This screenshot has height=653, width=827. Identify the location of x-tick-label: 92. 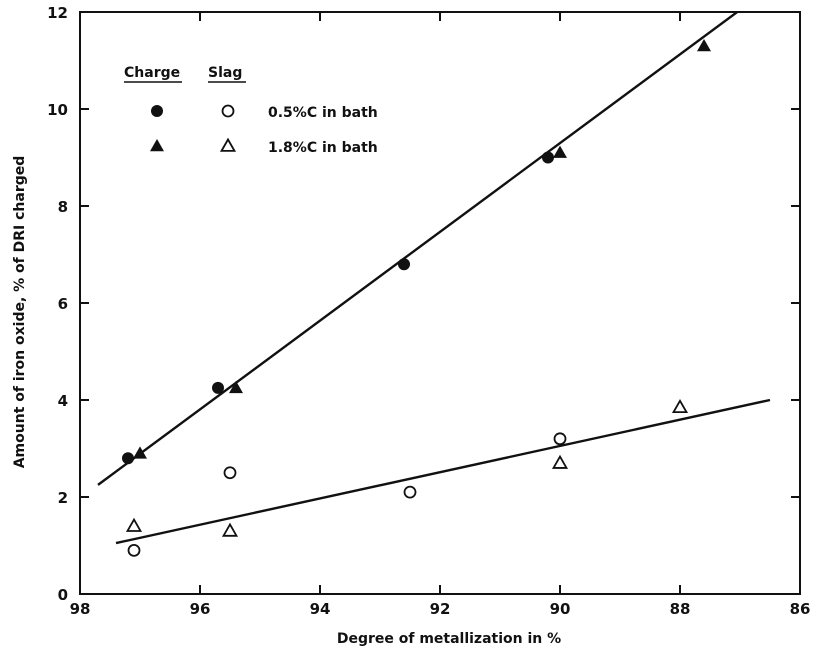
(440, 609).